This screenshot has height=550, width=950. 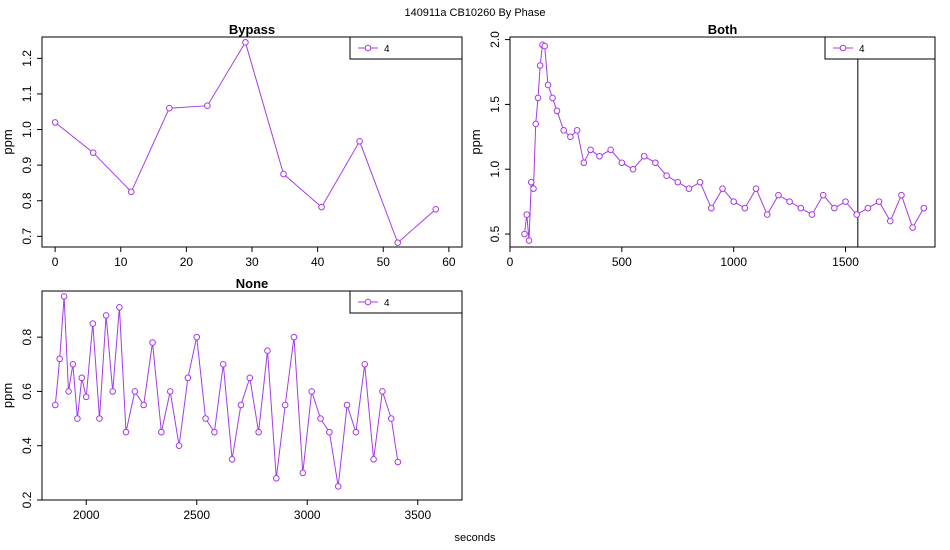 What do you see at coordinates (318, 262) in the screenshot?
I see `x-tick-label: 40` at bounding box center [318, 262].